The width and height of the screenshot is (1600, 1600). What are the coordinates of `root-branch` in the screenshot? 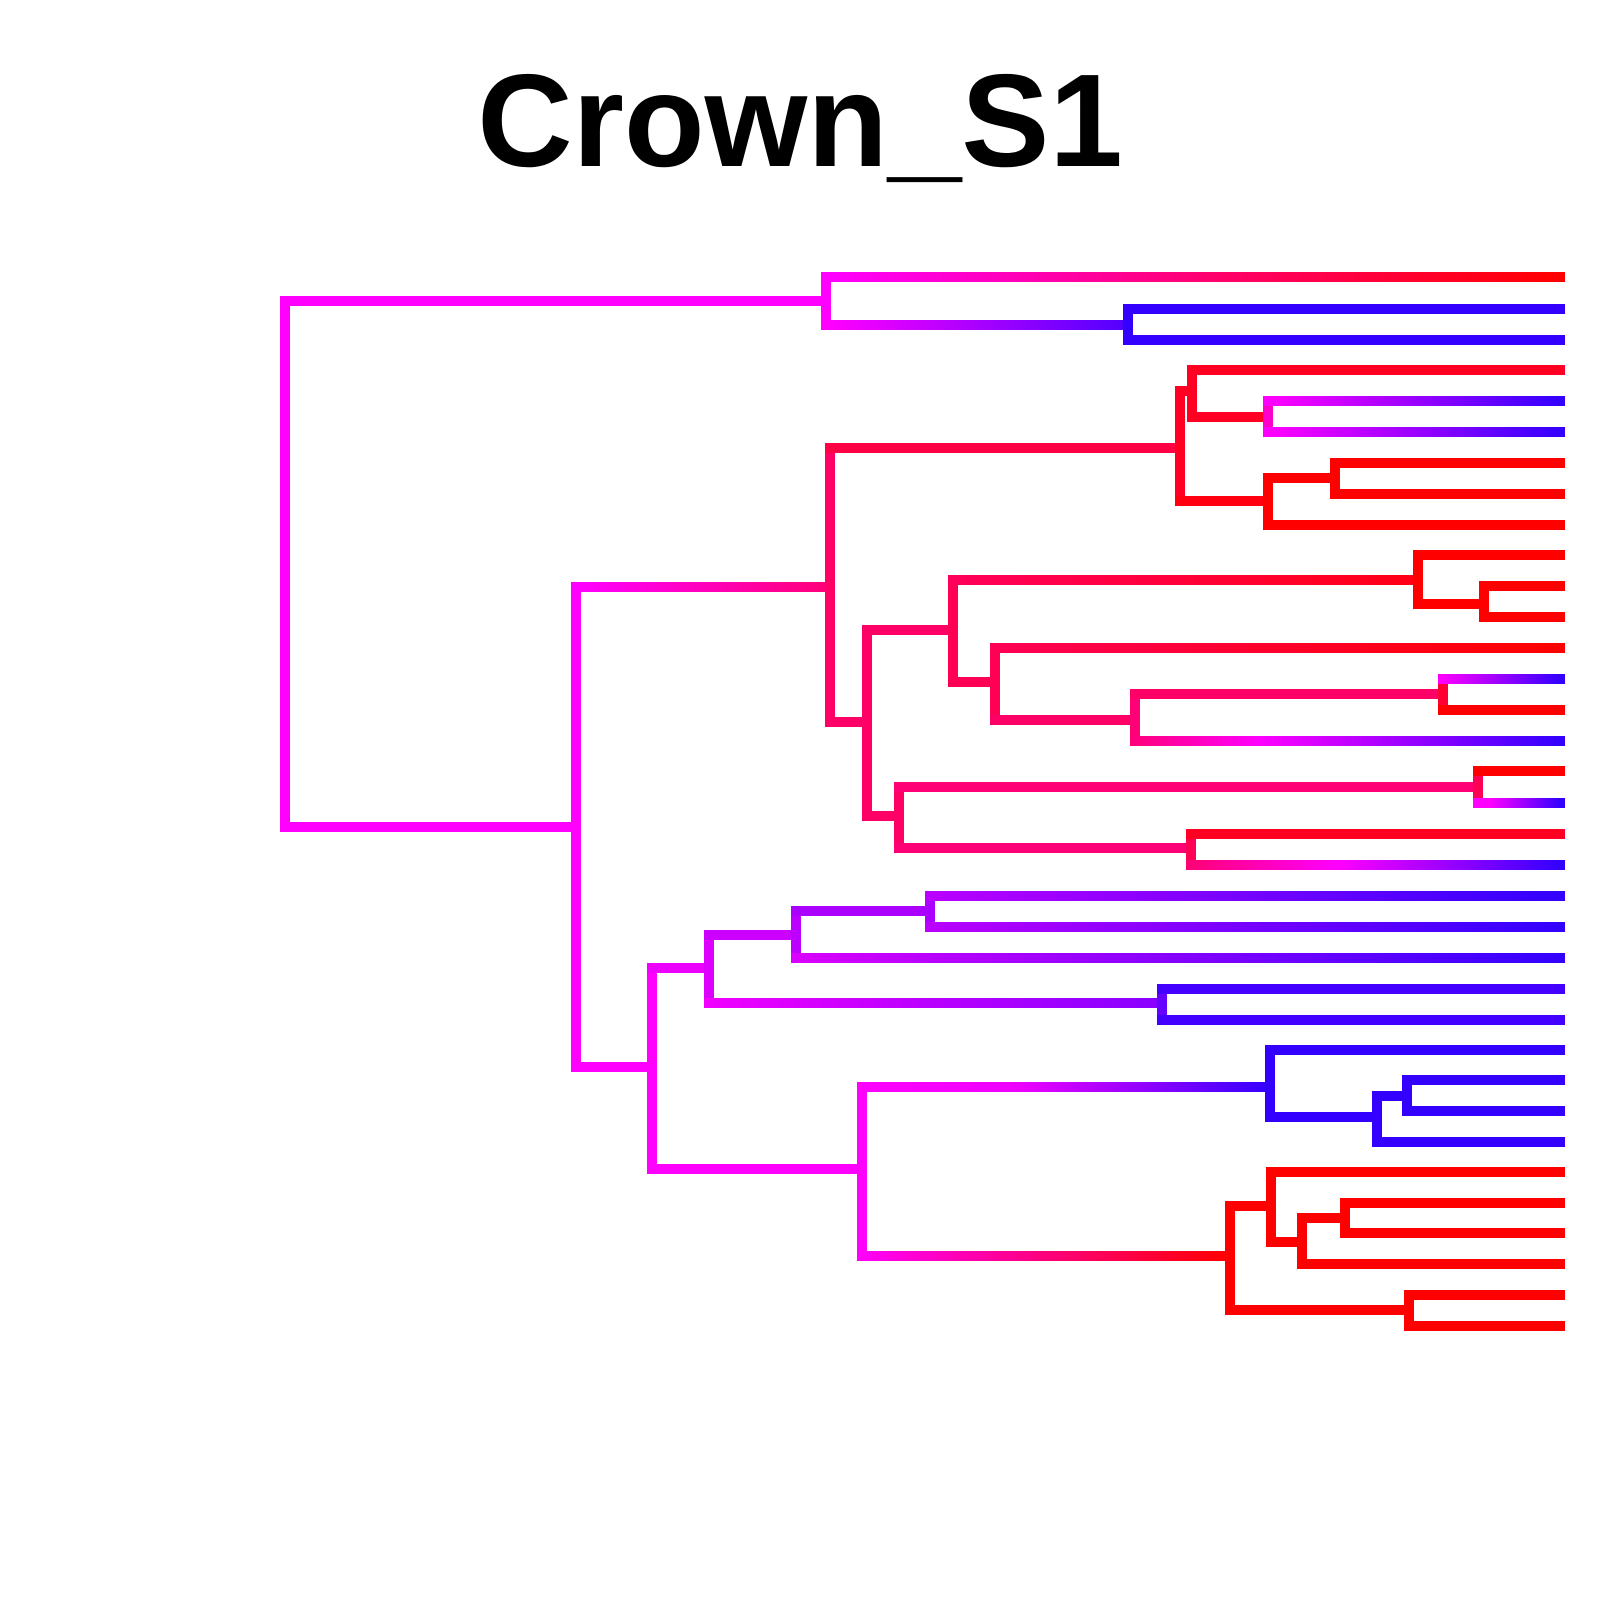 It's located at (555, 564).